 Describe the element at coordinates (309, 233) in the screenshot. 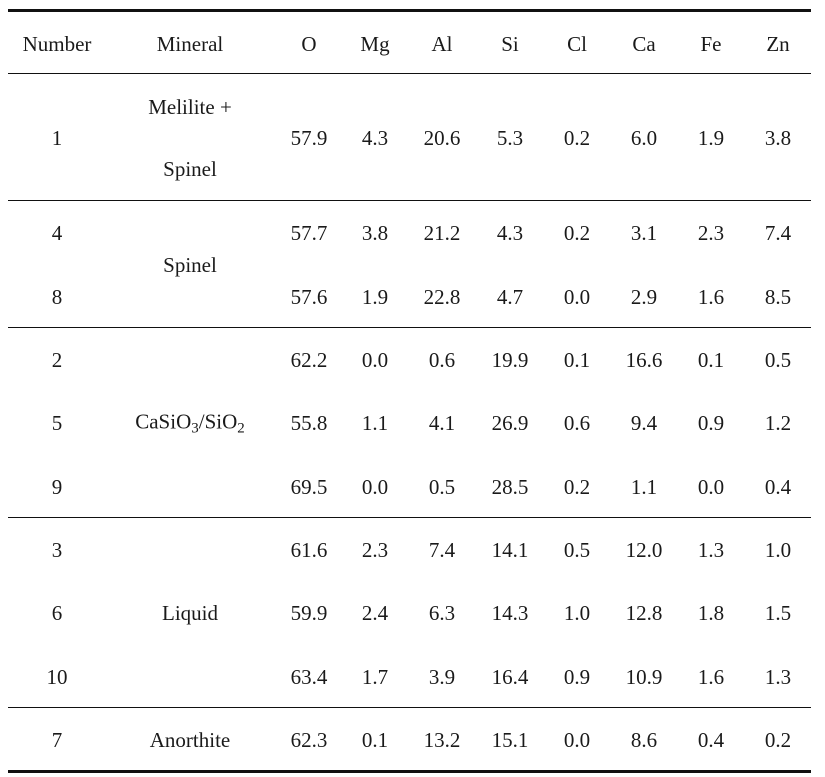

I see `value-o: 57.7` at that location.